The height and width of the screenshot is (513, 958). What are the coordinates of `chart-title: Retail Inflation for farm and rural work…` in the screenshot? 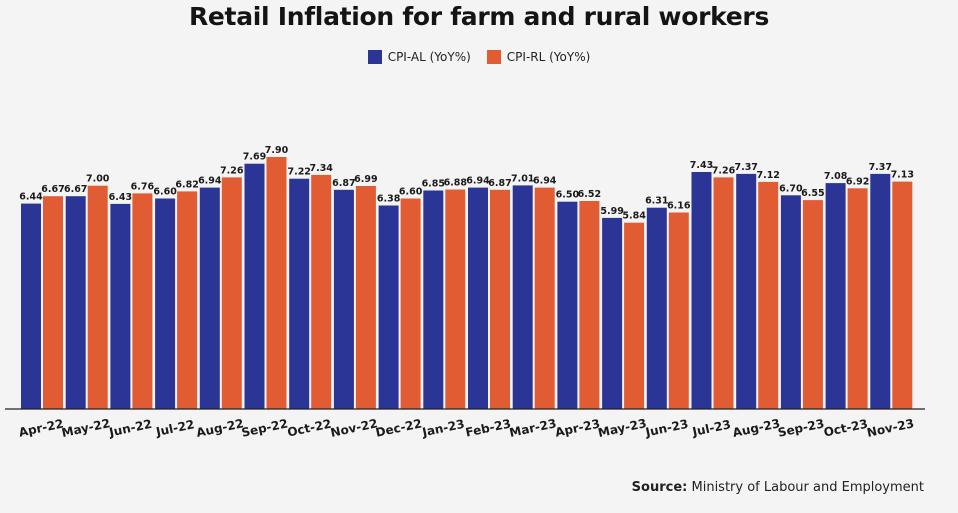 It's located at (479, 16).